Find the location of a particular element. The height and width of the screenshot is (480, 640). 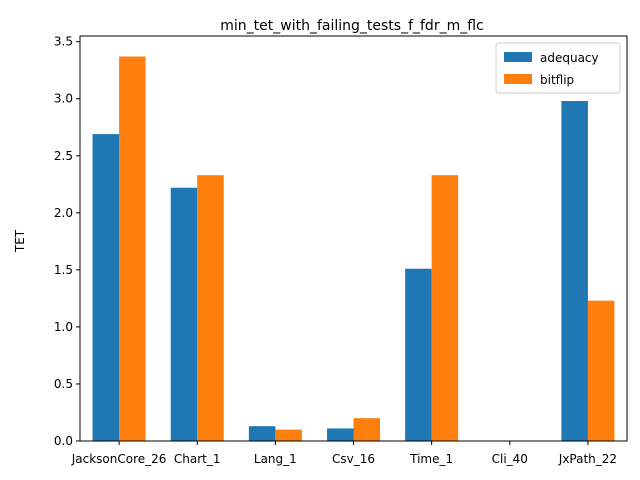

y-tick-label: 2.0 is located at coordinates (63, 213).